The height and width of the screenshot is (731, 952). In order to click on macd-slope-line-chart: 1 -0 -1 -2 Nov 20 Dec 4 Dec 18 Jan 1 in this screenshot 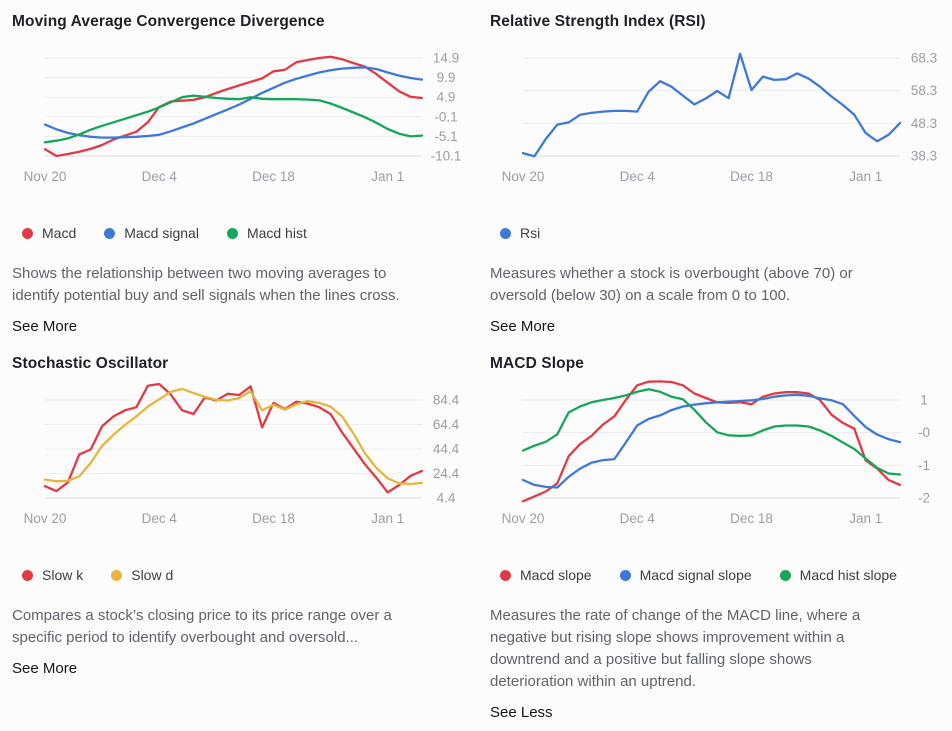, I will do `click(716, 453)`.